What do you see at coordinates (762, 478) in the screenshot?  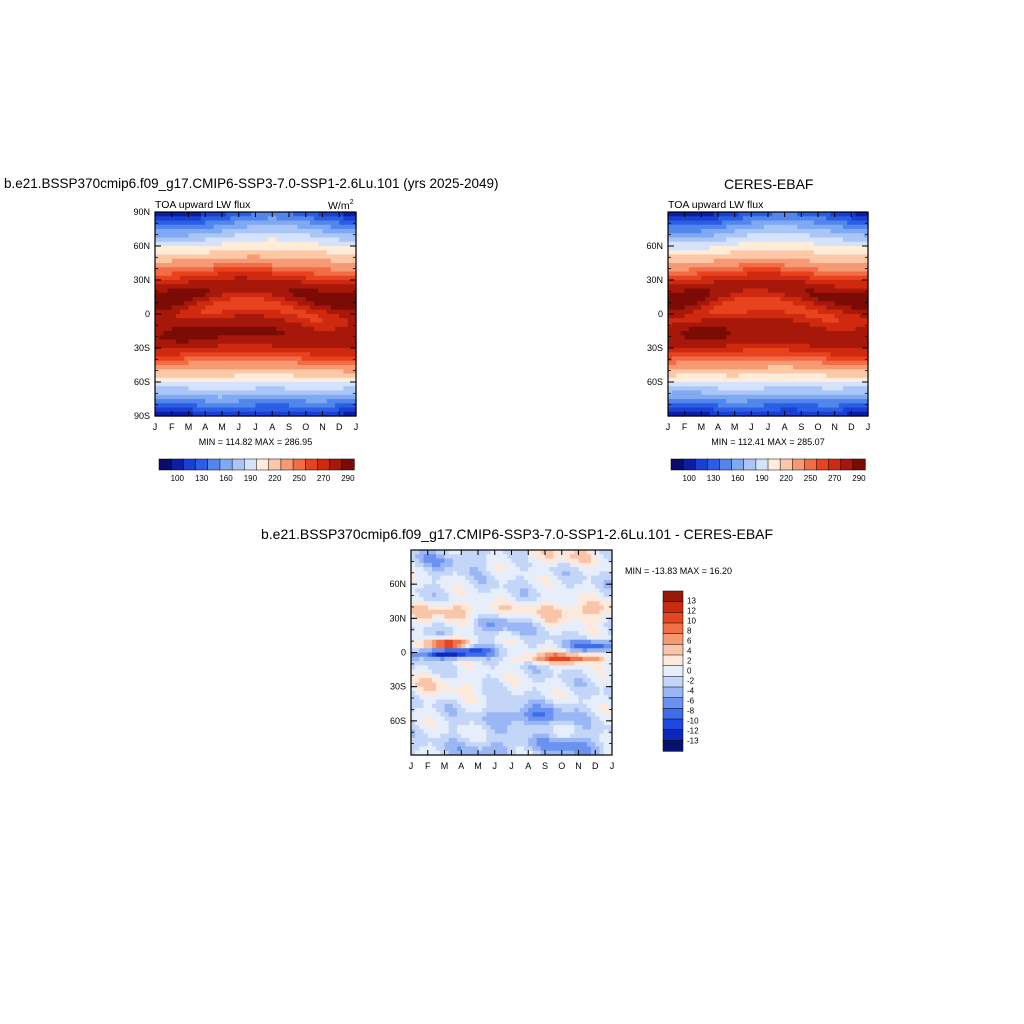 I see `colorbar-label: 190` at bounding box center [762, 478].